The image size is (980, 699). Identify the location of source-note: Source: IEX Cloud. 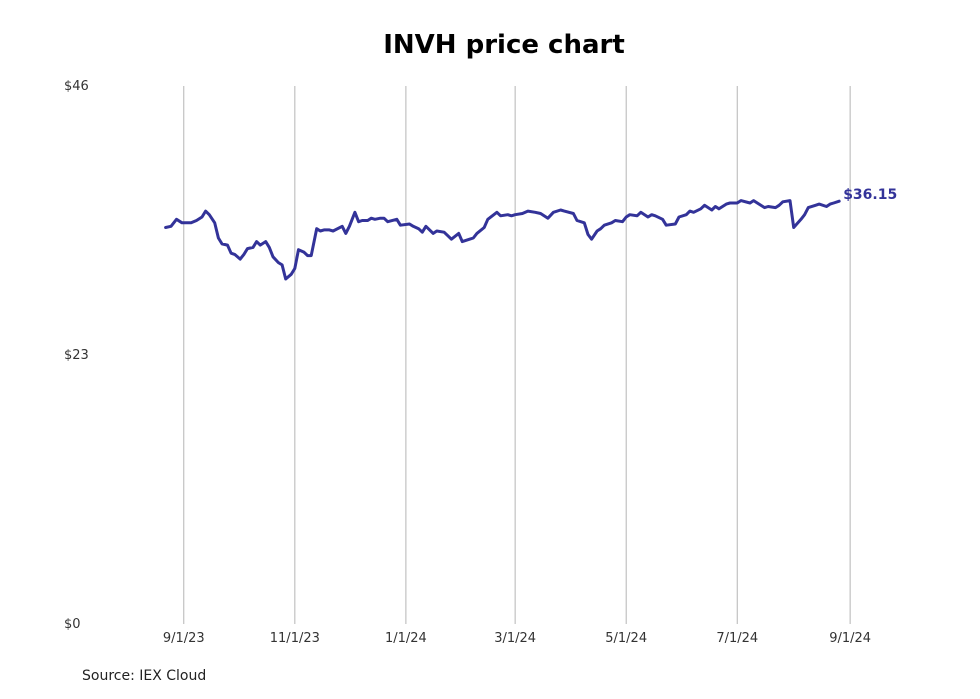
(144, 676).